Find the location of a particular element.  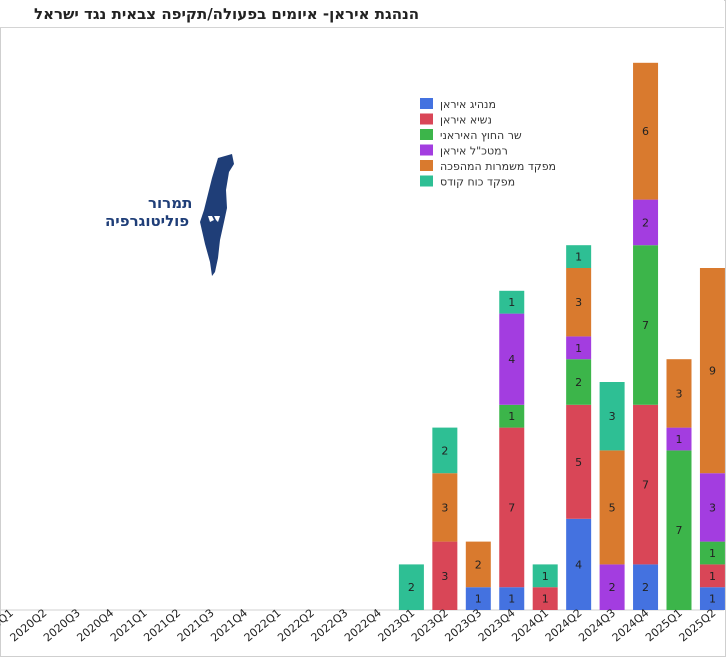

x-tick-label: 2022Q2 is located at coordinates (296, 625).